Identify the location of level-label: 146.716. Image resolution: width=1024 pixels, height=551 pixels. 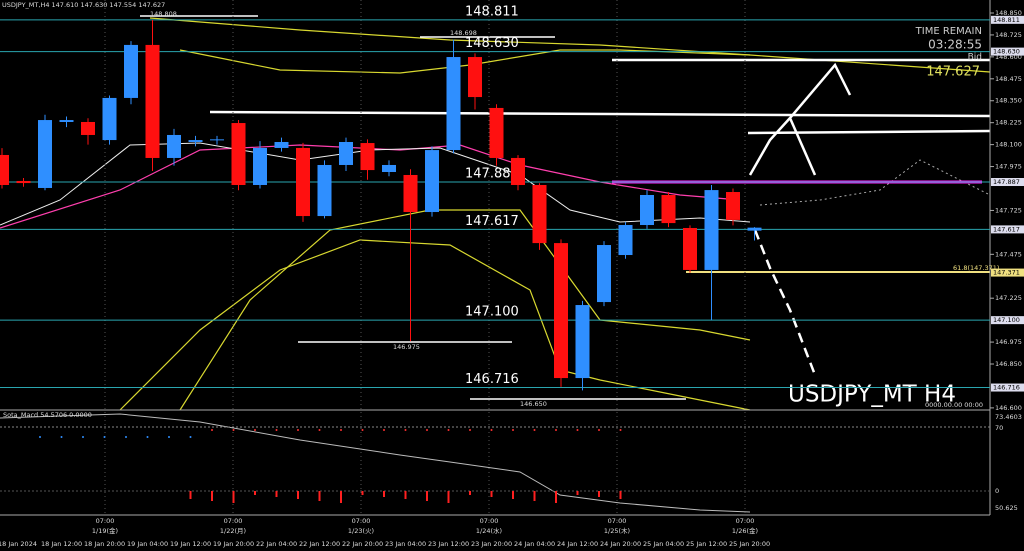
(492, 379).